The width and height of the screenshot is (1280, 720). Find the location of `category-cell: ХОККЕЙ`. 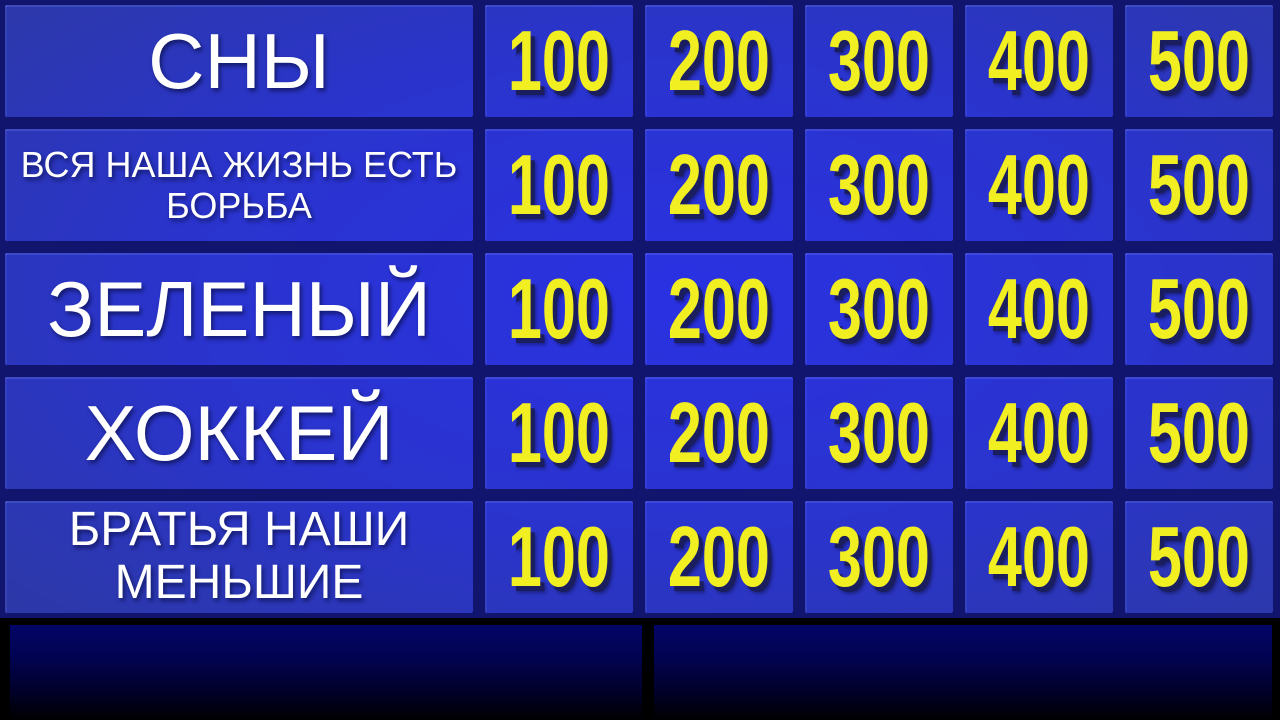

category-cell: ХОККЕЙ is located at coordinates (239, 433).